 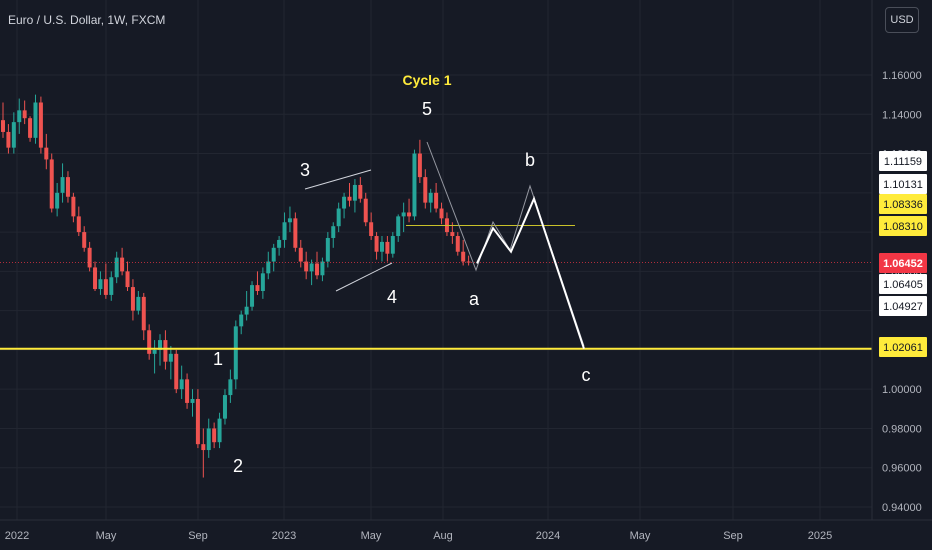 What do you see at coordinates (903, 264) in the screenshot?
I see `price-label-text: 1.06452` at bounding box center [903, 264].